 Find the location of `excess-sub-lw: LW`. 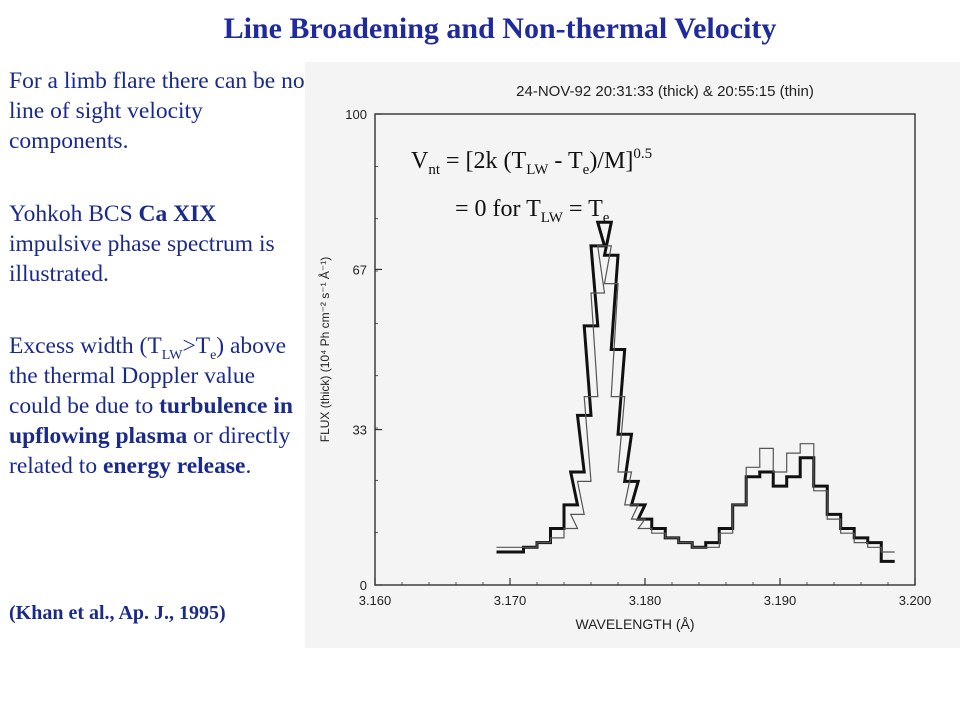

excess-sub-lw: LW is located at coordinates (172, 355).